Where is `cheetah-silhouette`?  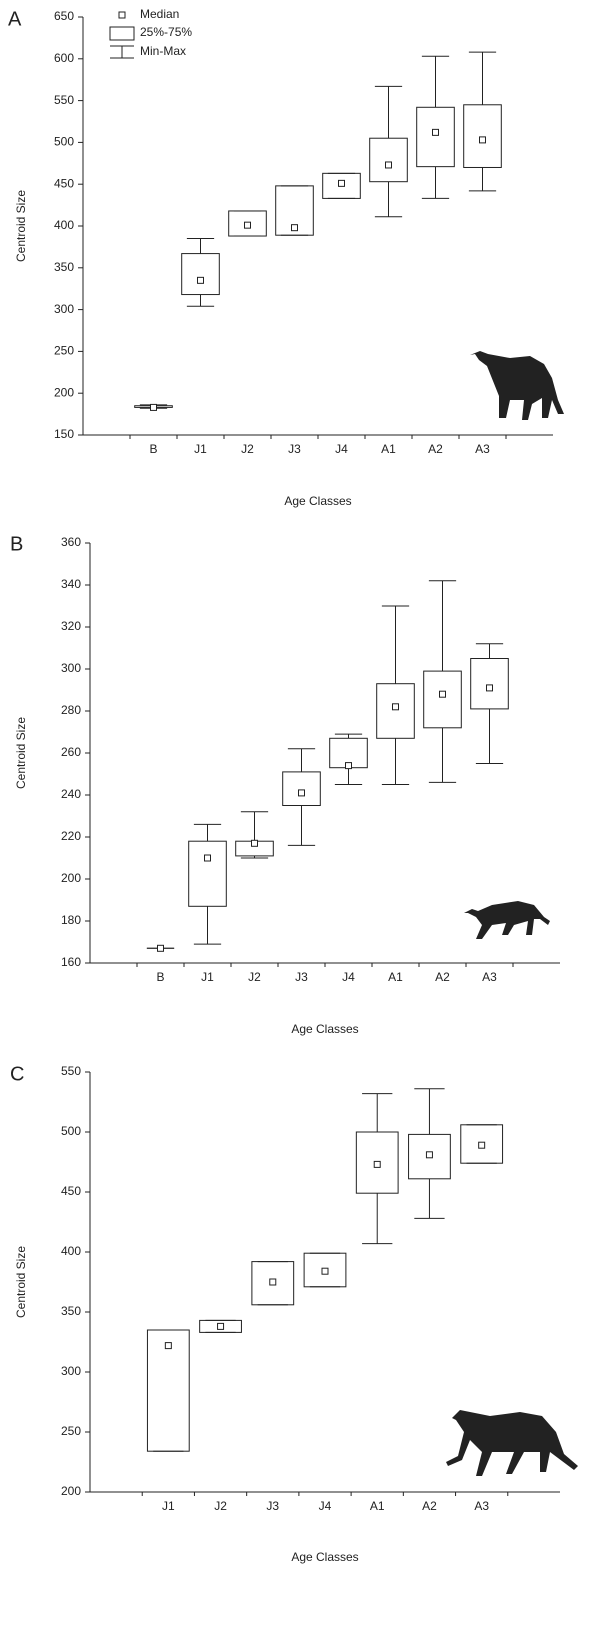 cheetah-silhouette is located at coordinates (512, 1443).